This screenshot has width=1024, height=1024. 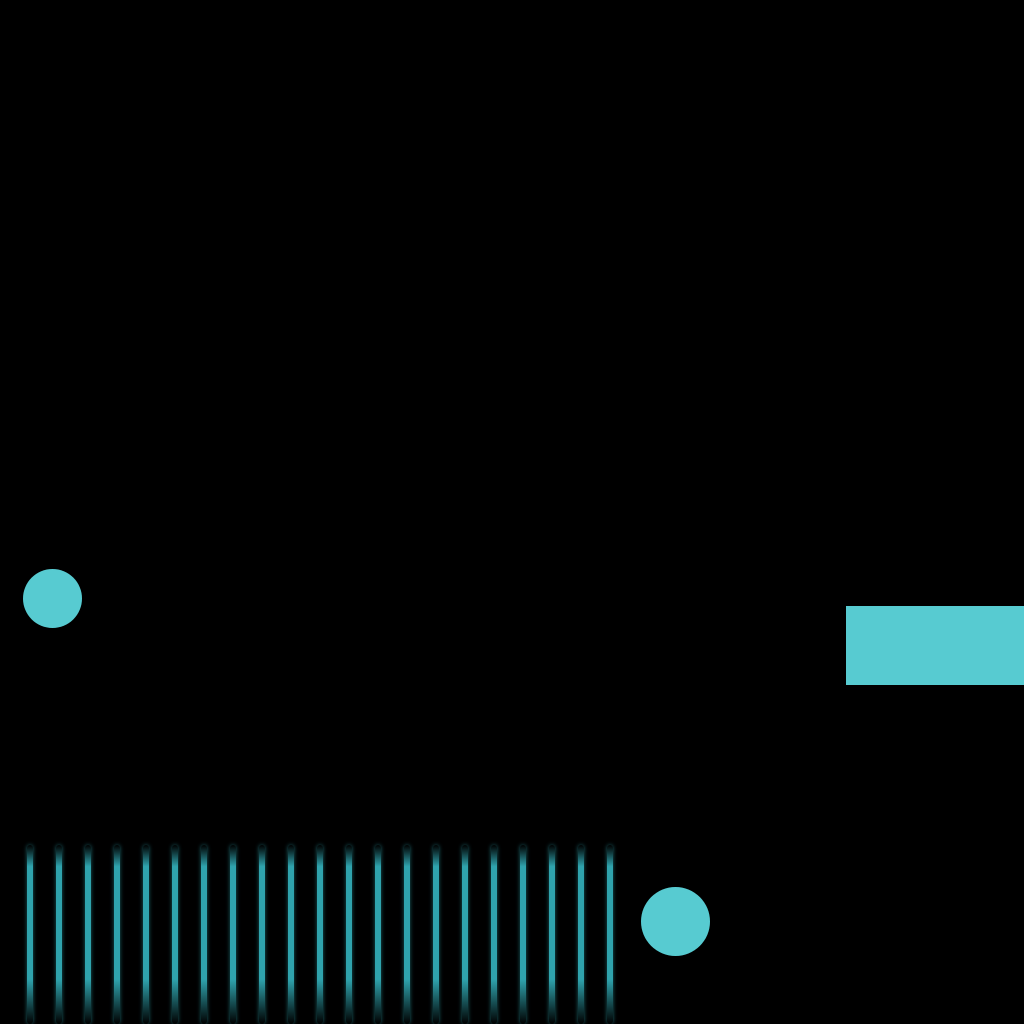 I want to click on ball-left, so click(x=52, y=598).